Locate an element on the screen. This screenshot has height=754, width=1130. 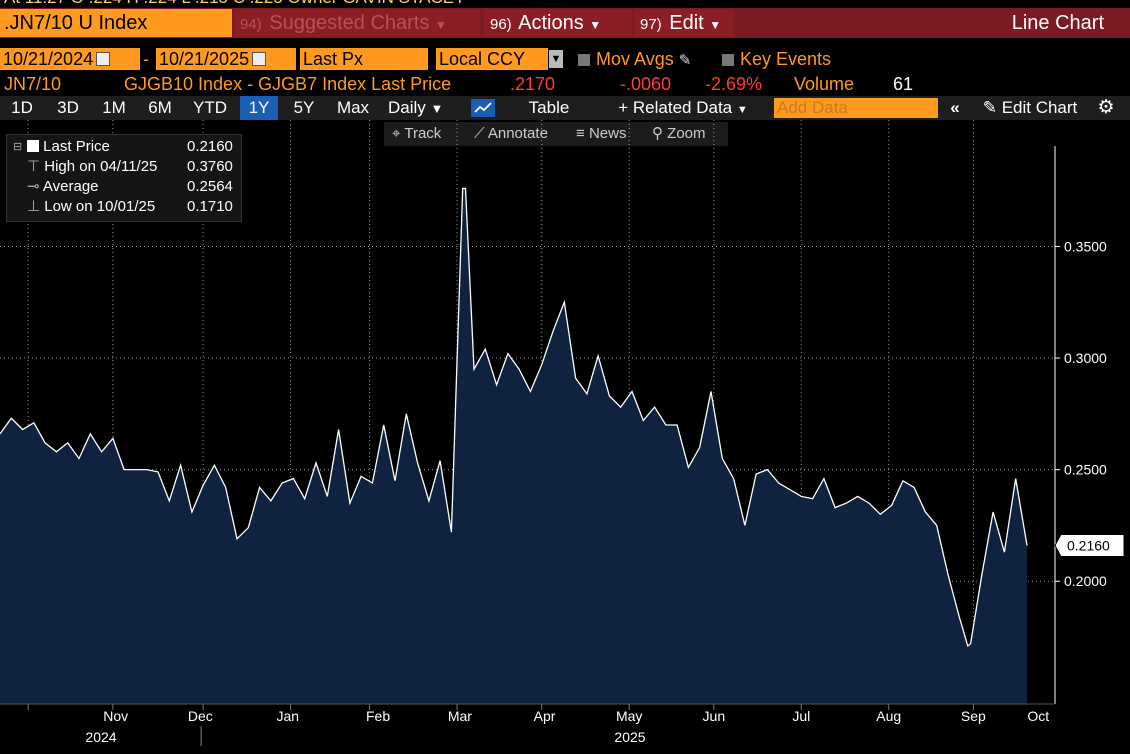
security-field: .JN7/10 U Index is located at coordinates (116, 23).